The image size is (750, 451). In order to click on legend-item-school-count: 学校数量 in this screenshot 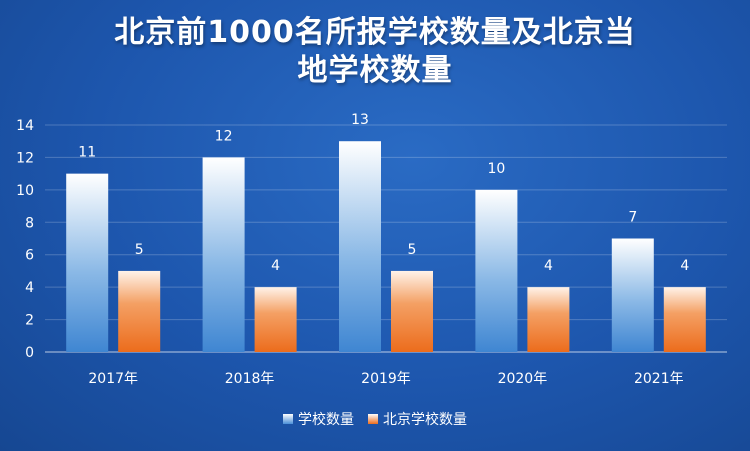, I will do `click(318, 419)`.